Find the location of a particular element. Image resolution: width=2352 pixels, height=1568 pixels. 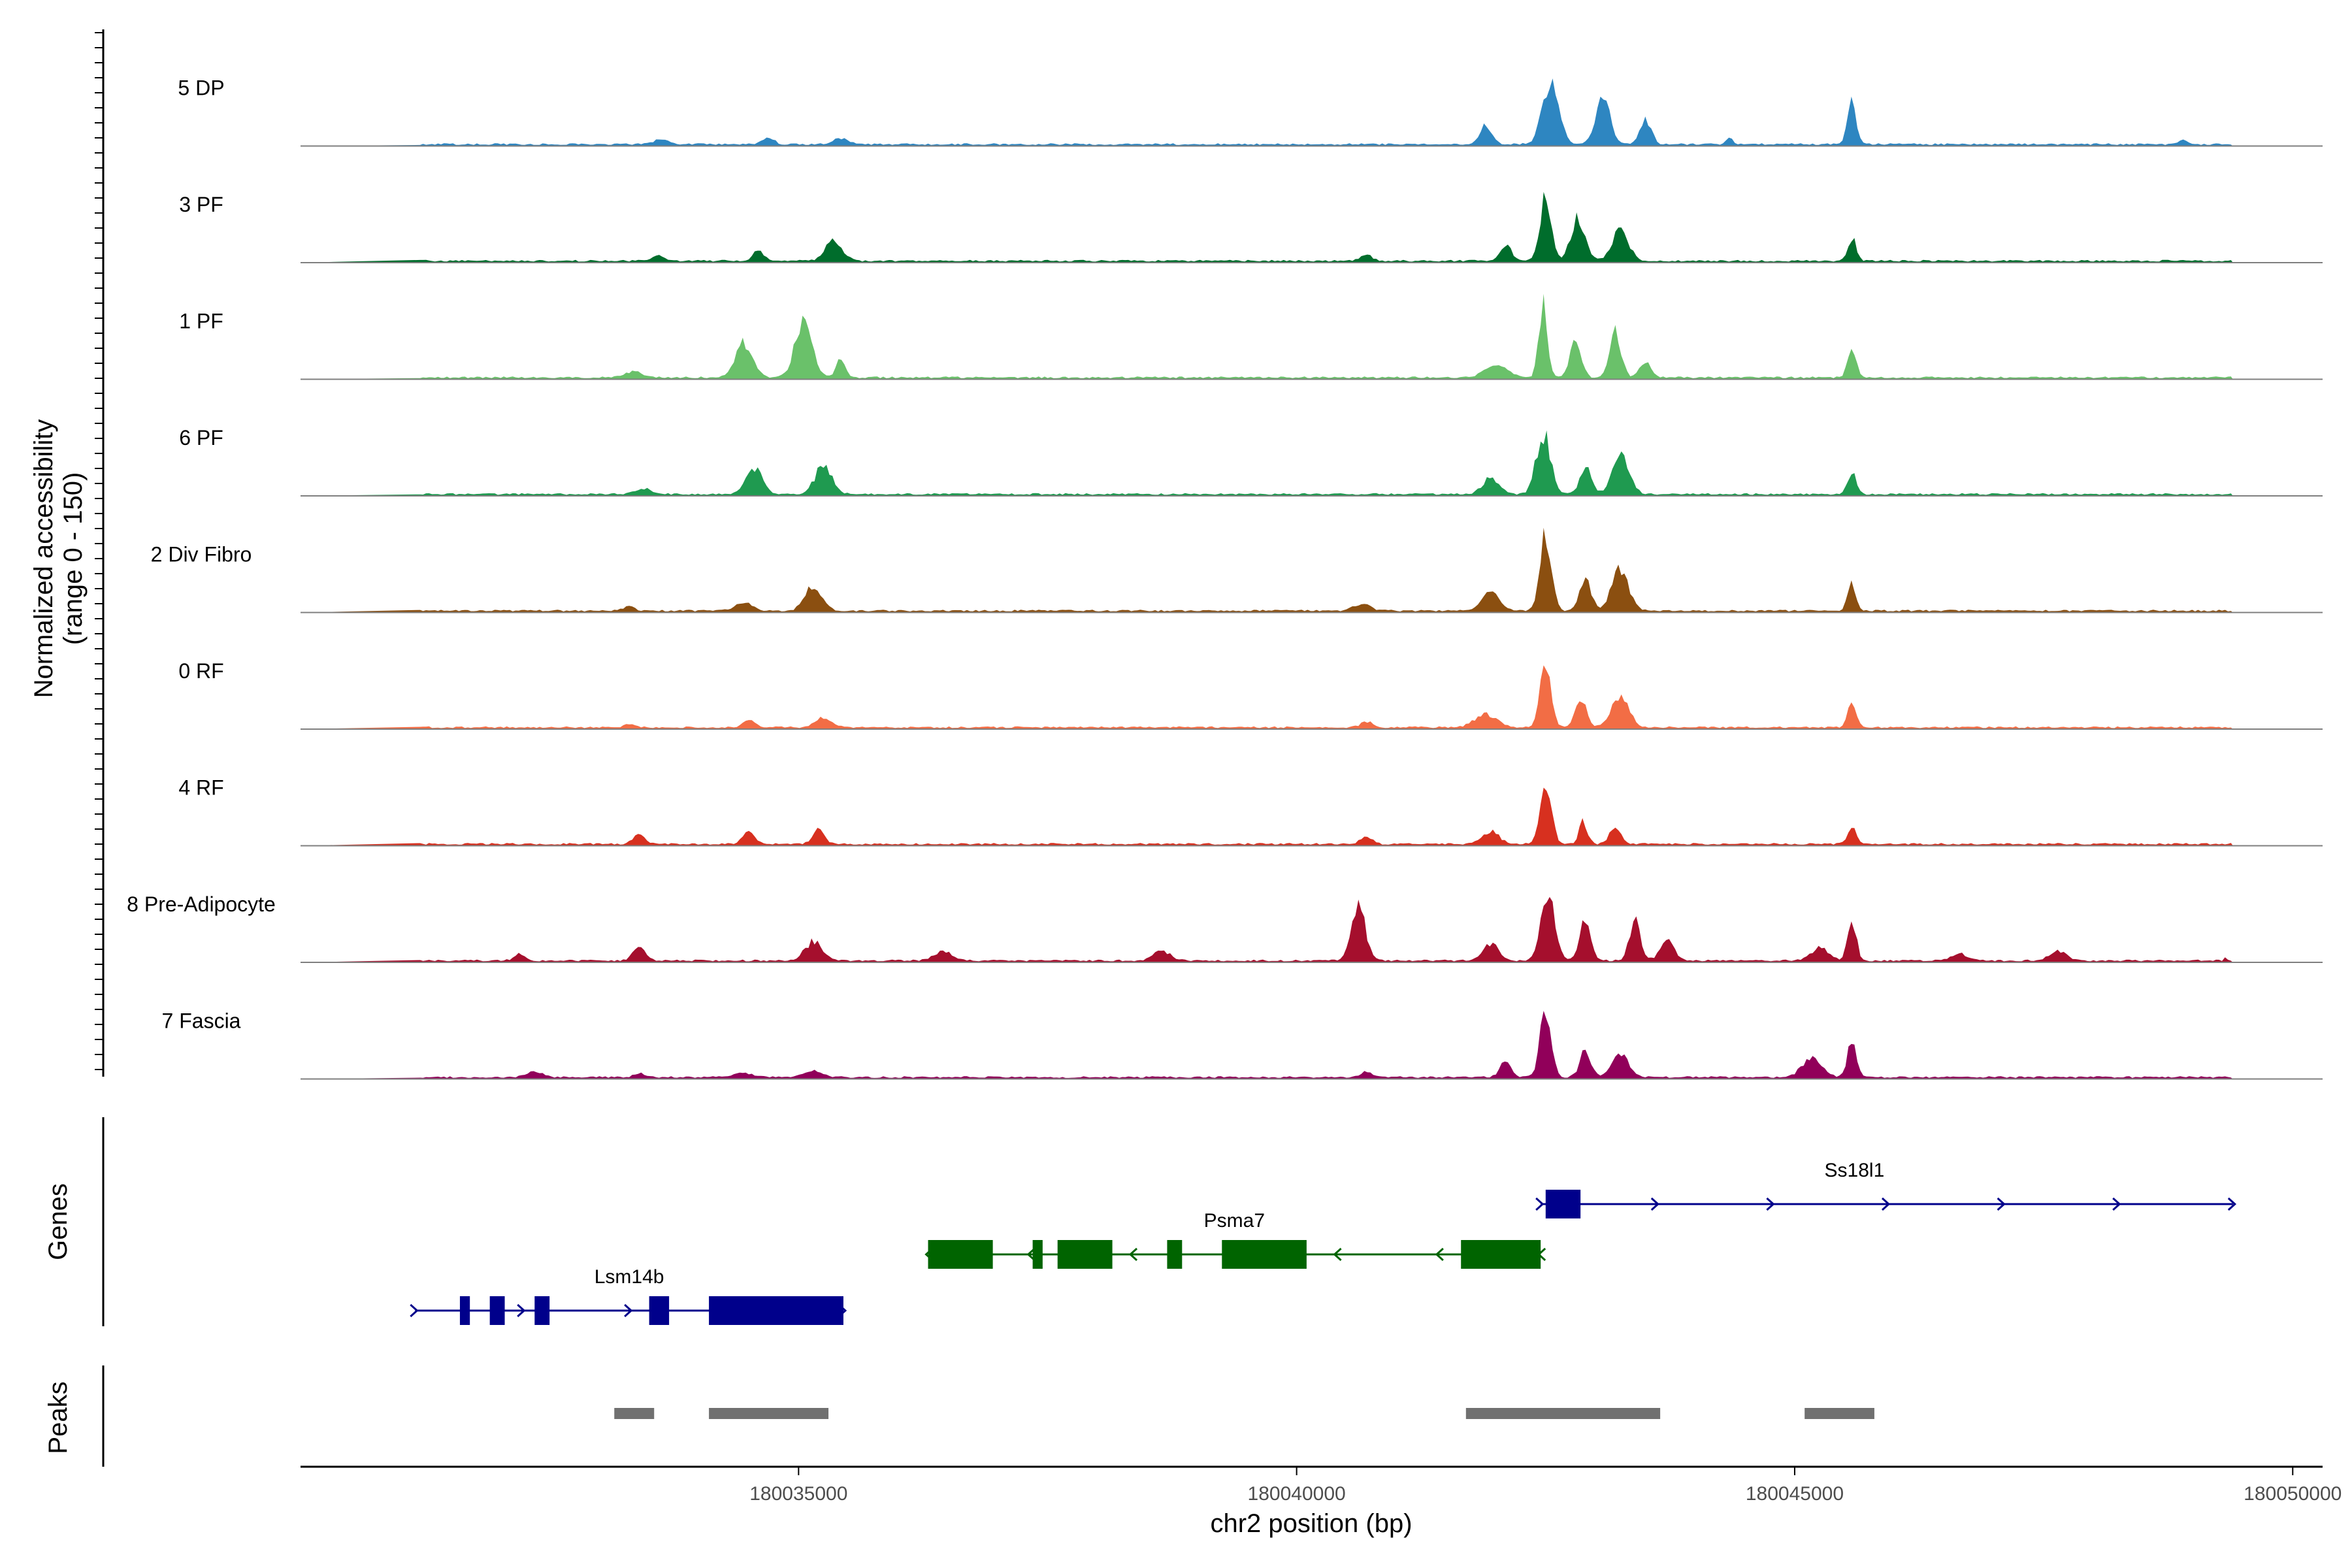

x-tick-label: 180040000 is located at coordinates (1297, 1494).